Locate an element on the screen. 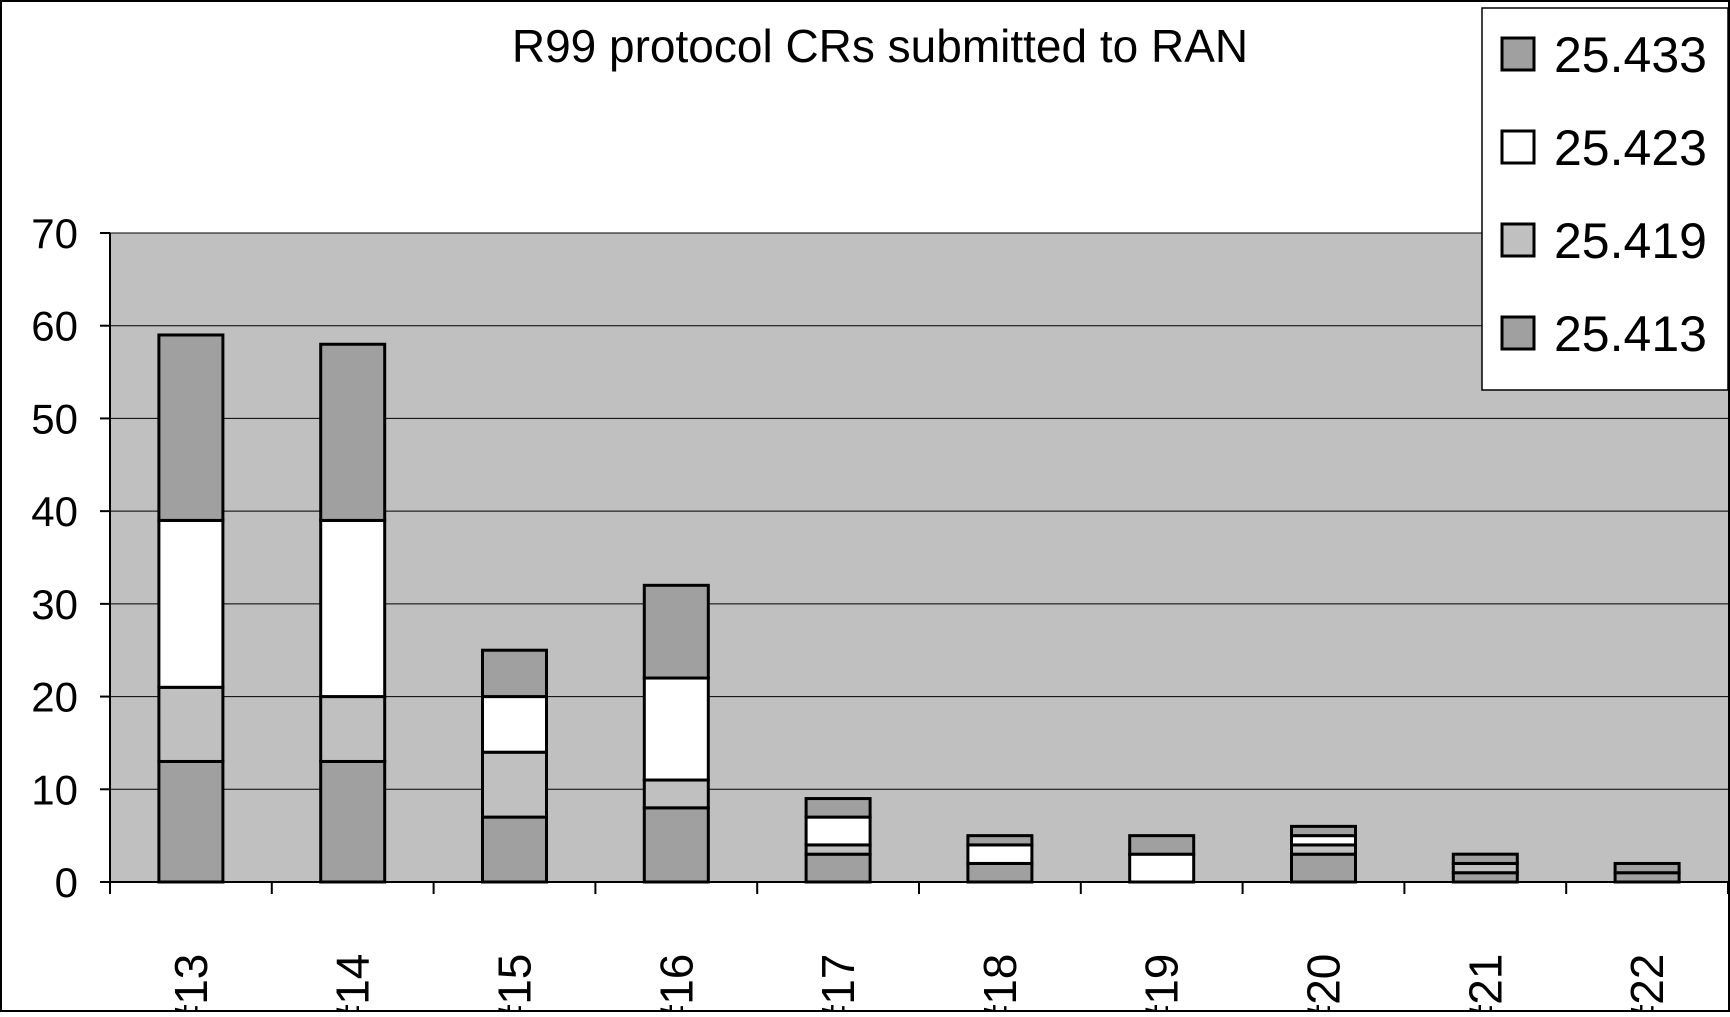 This screenshot has height=1017, width=1730. y-tick-label: 70 is located at coordinates (54, 233).